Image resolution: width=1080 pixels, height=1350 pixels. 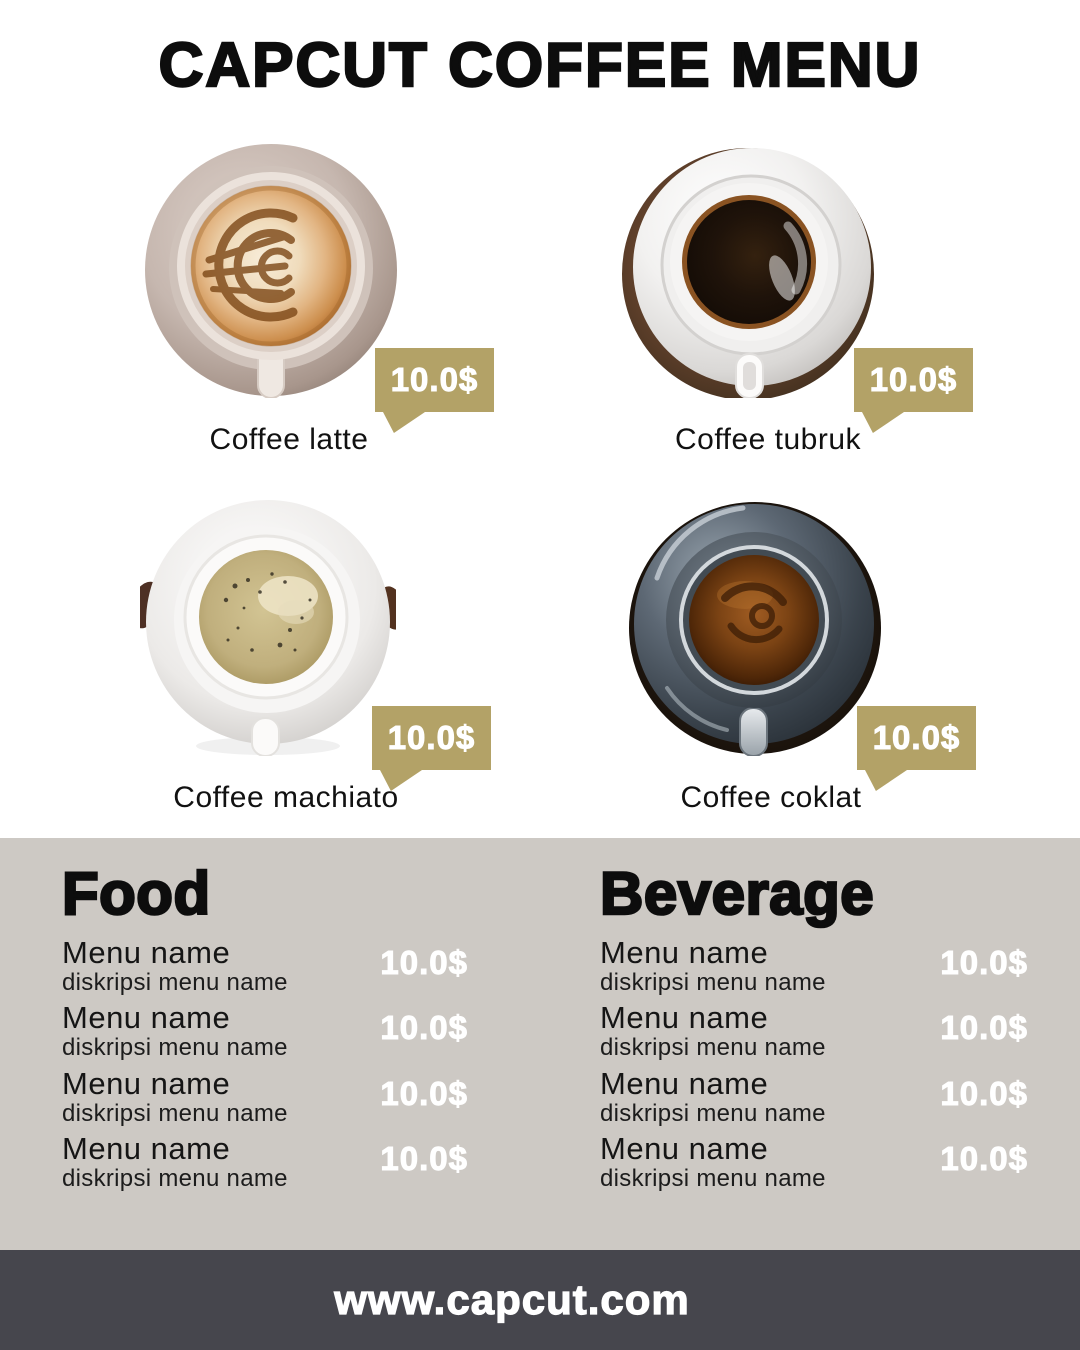 I want to click on coffee-tubruk-photo, so click(x=748, y=273).